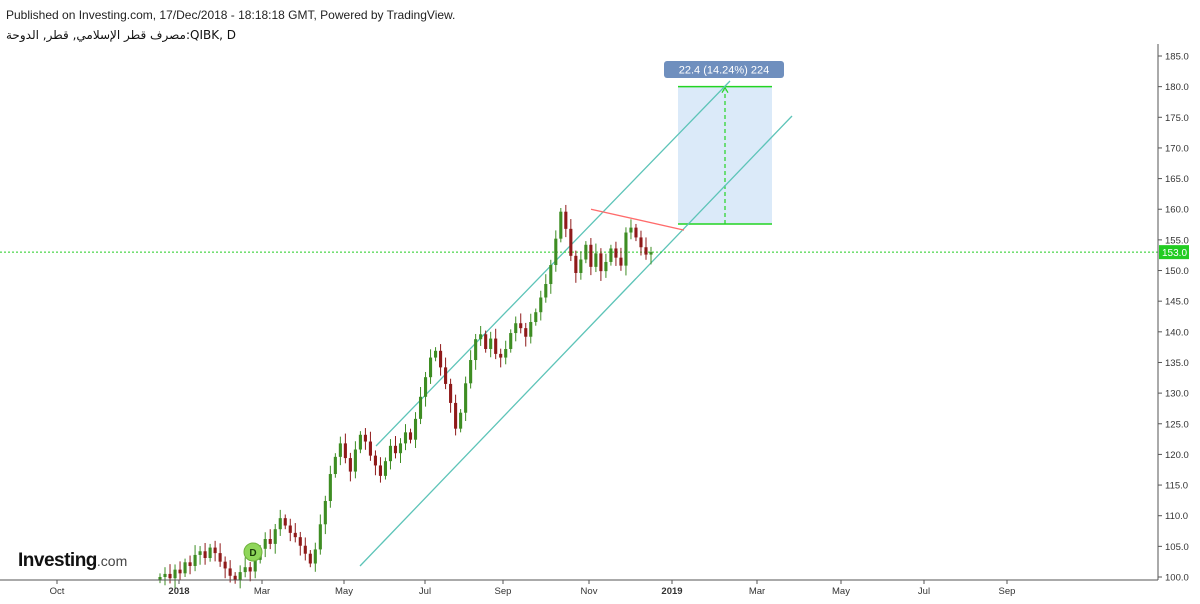  I want to click on x-tick-label: 2019, so click(671, 591).